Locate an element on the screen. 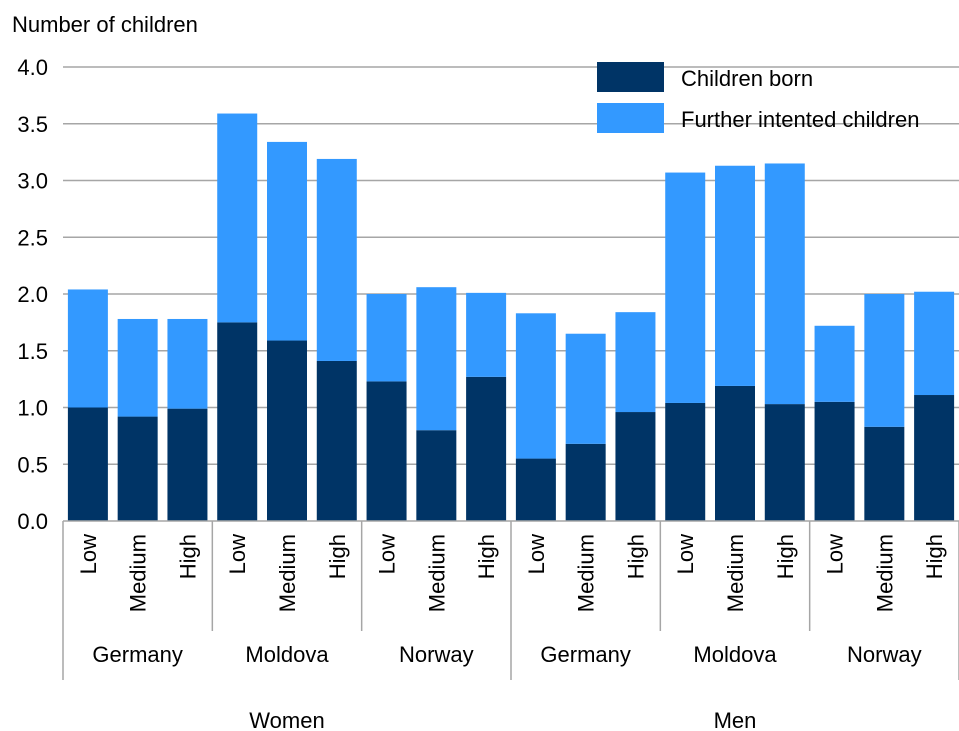  y-tick-label: 2.0 is located at coordinates (32, 294).